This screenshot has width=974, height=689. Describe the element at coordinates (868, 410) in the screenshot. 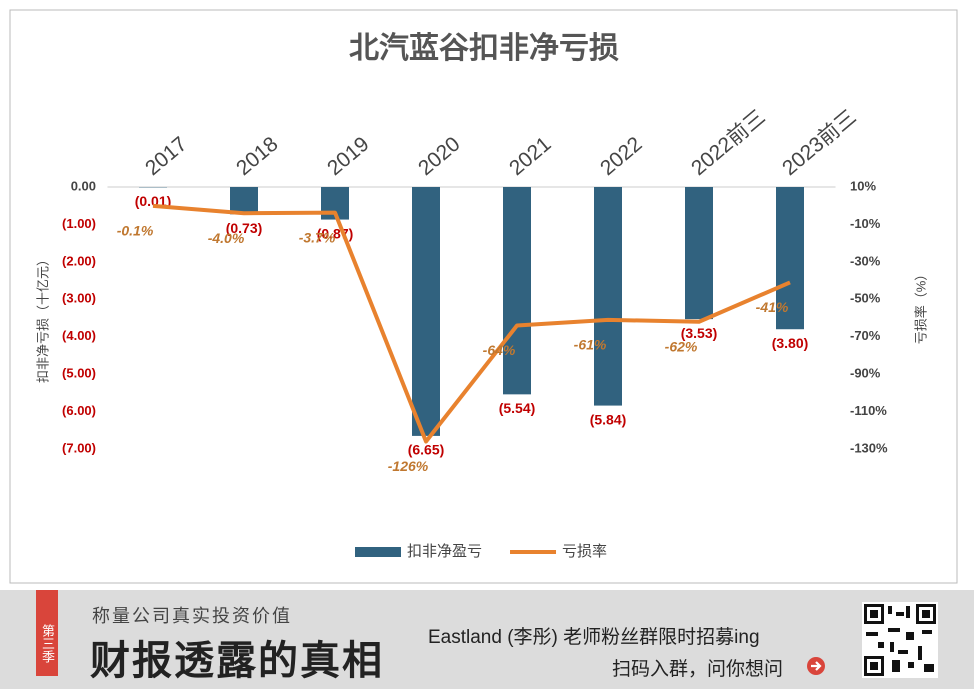

I see `y2-tick-label: -110%` at that location.